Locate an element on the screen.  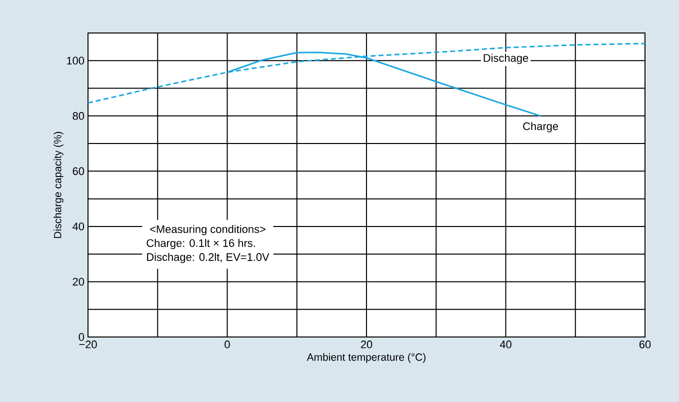
annotation: <Measuring conditions> is located at coordinates (208, 230).